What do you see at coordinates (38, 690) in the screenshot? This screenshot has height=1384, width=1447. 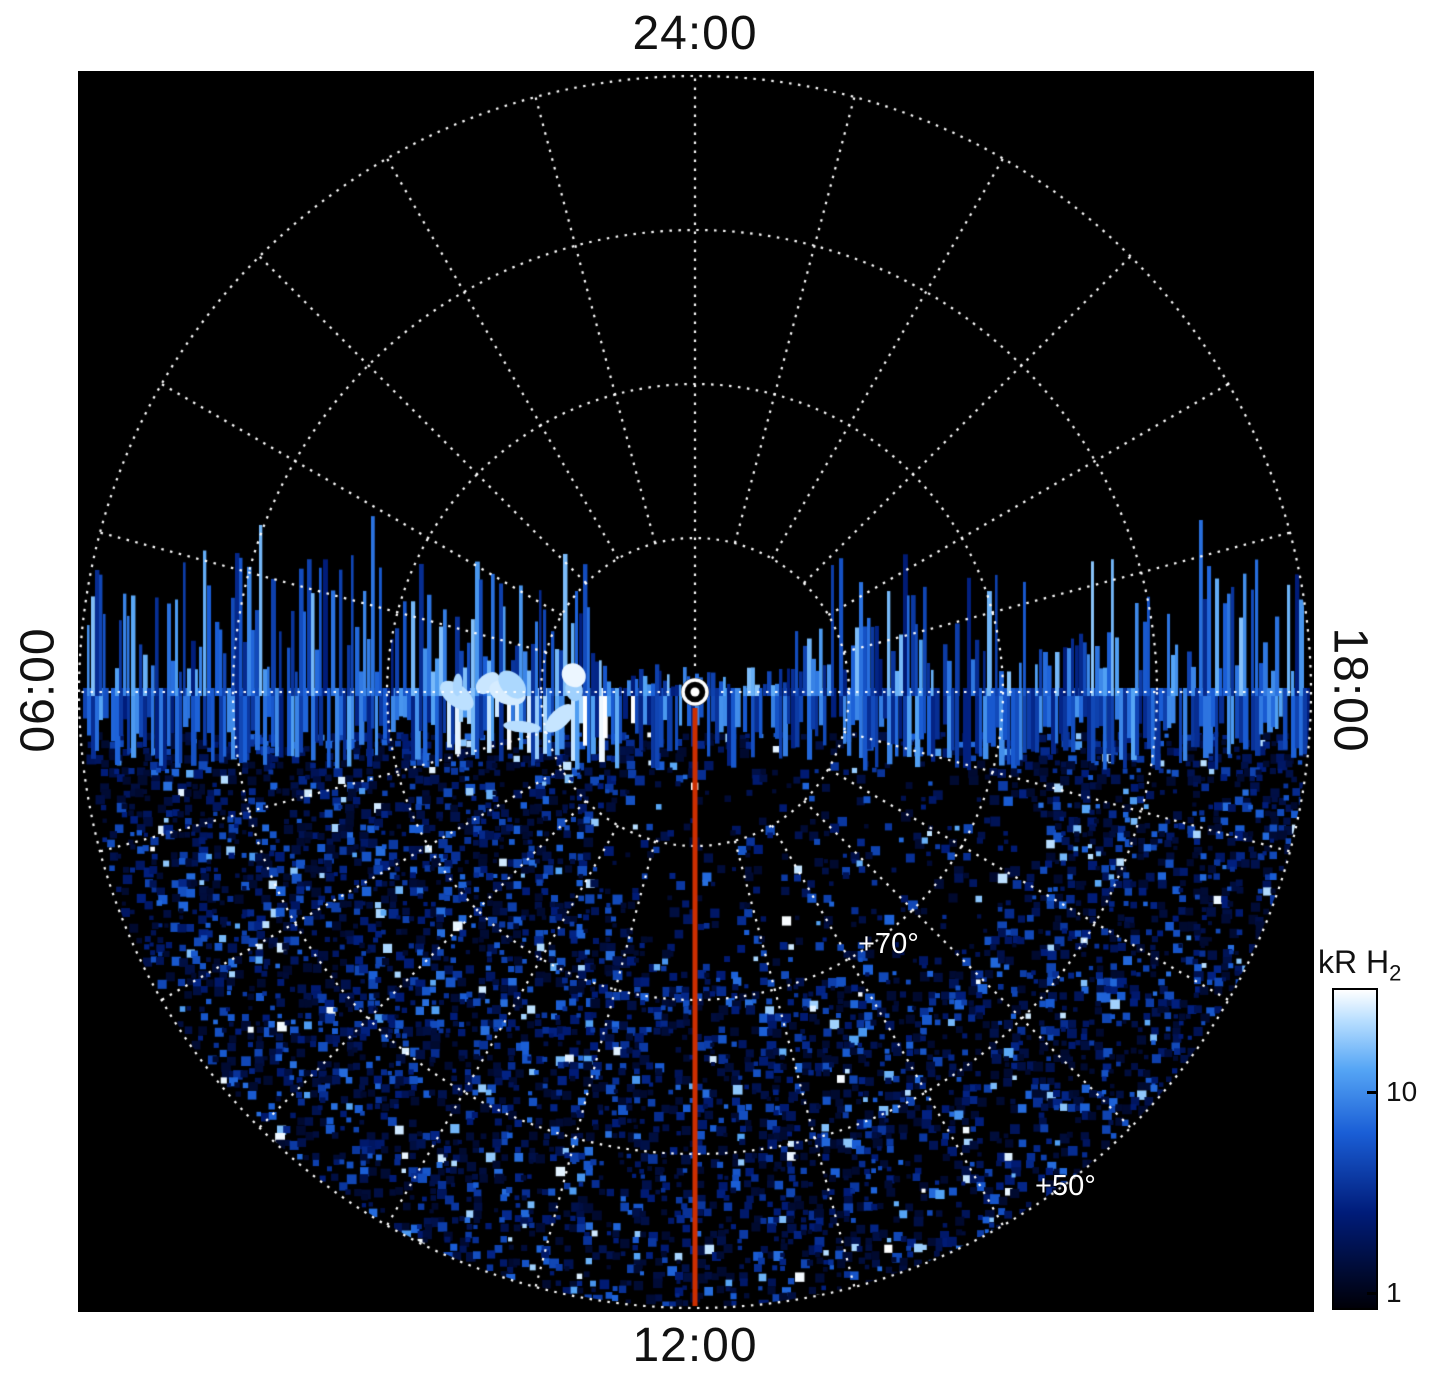 I see `local-time-label-0600: 06:00` at bounding box center [38, 690].